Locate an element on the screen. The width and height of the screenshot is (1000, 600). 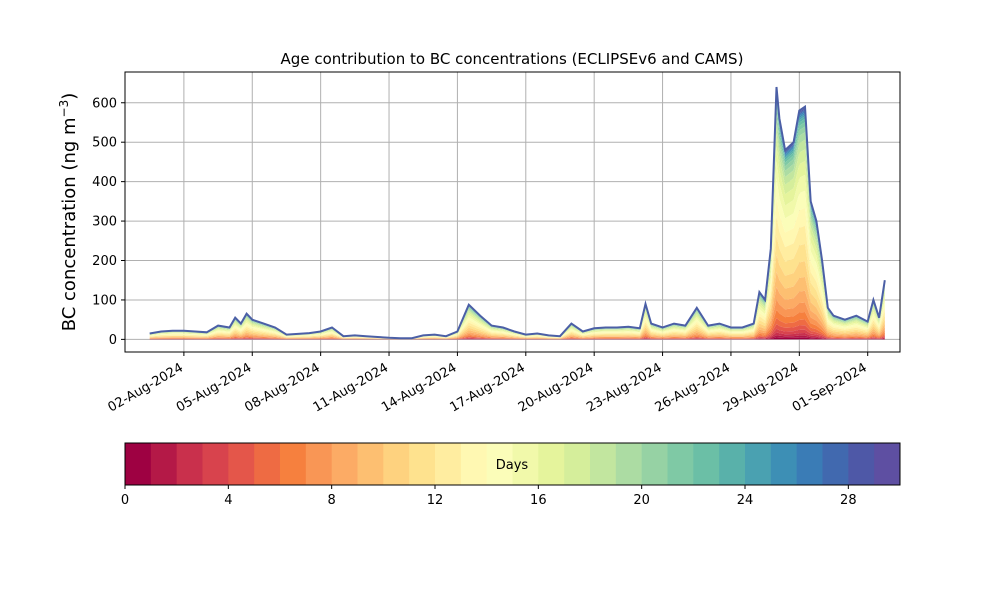
y-tick-label: 200 is located at coordinates (104, 261).